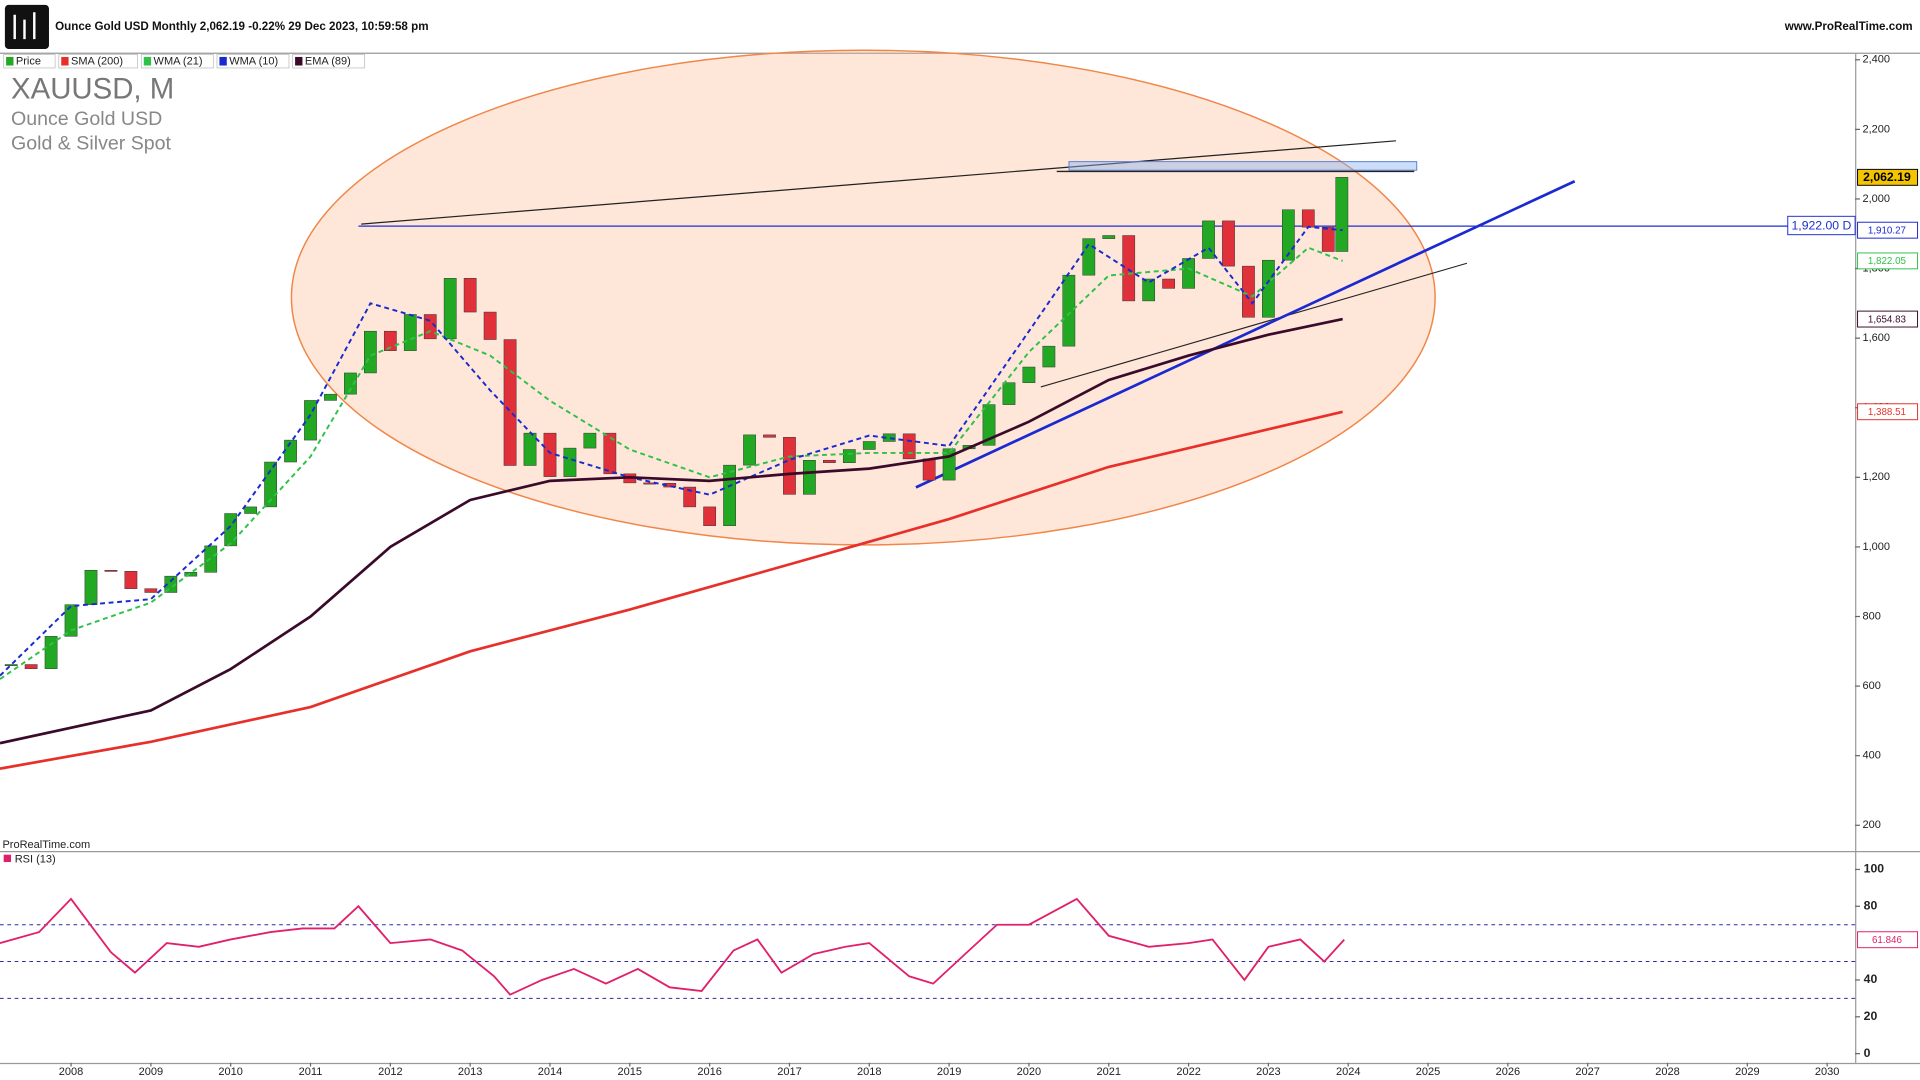 This screenshot has height=1080, width=1920. Describe the element at coordinates (1254, 325) in the screenshot. I see `channel-line` at that location.